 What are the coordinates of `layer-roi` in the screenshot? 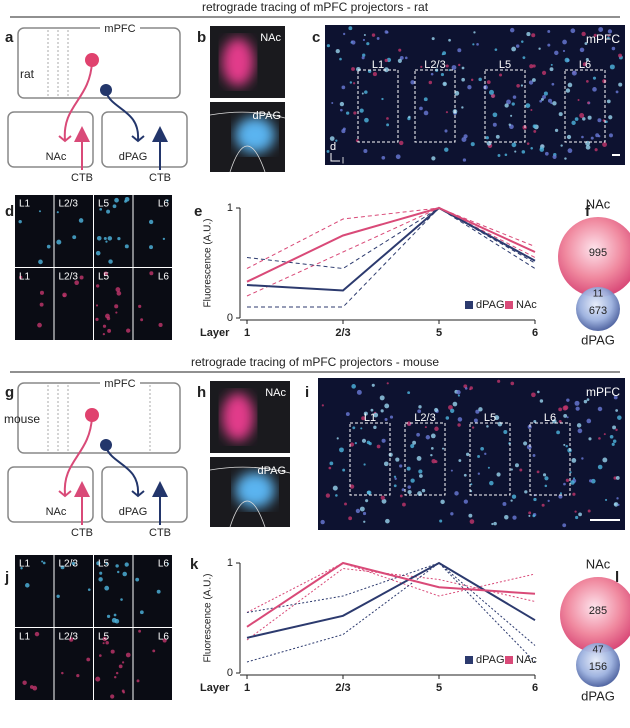 It's located at (425, 459).